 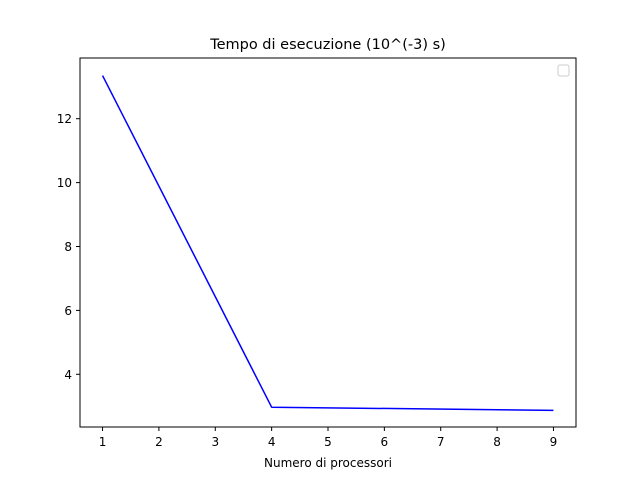 I want to click on x-tick-label: 9, so click(x=554, y=442).